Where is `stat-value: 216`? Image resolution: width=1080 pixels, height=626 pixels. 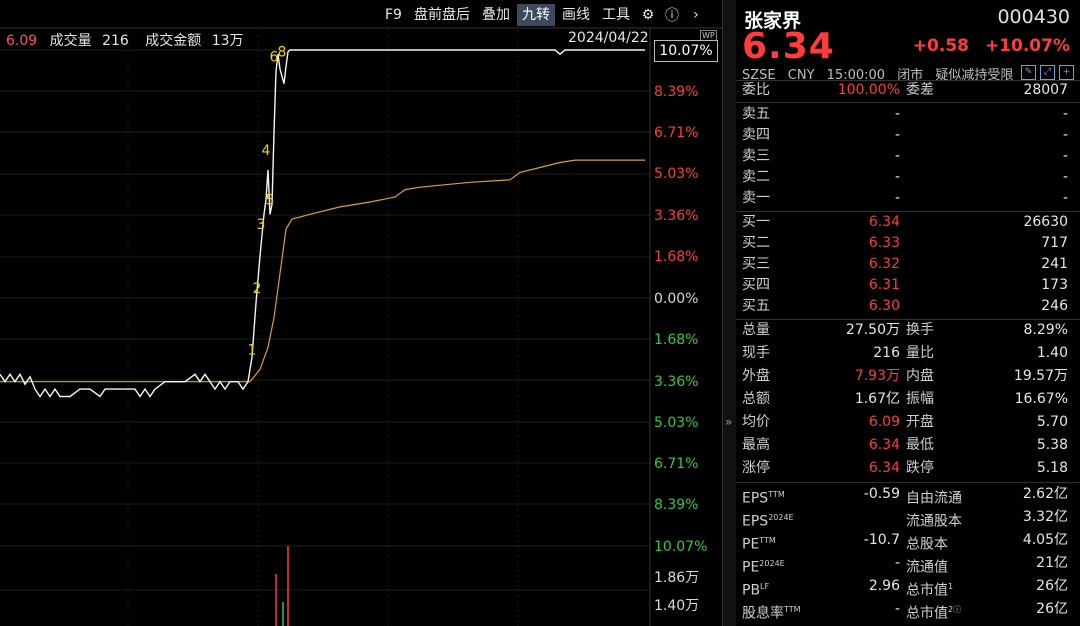 stat-value: 216 is located at coordinates (886, 353).